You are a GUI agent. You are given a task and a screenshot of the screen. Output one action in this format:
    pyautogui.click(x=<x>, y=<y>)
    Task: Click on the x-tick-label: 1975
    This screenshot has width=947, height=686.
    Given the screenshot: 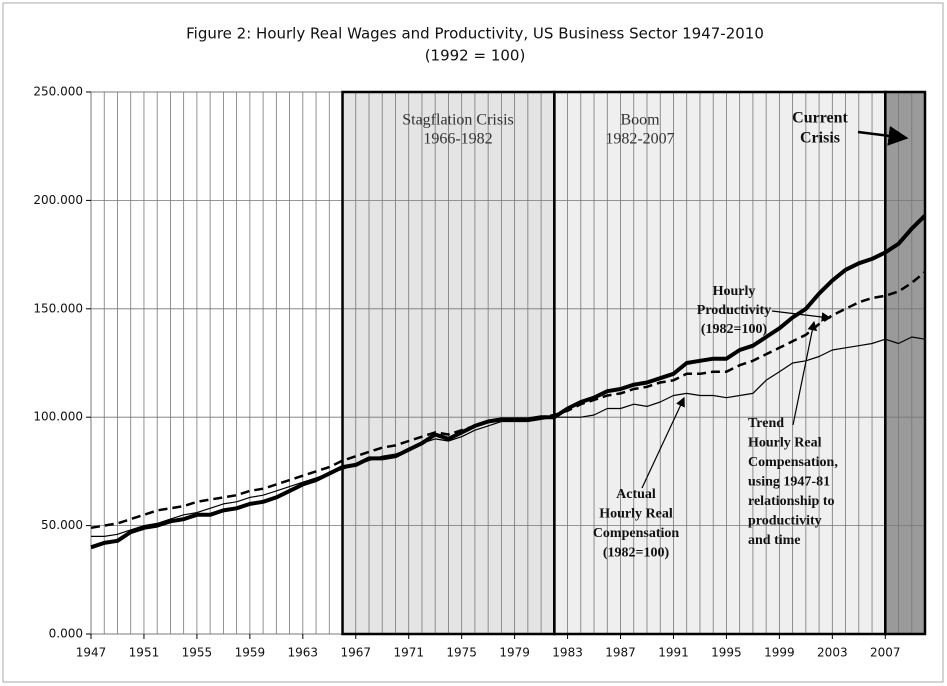 What is the action you would take?
    pyautogui.click(x=461, y=653)
    